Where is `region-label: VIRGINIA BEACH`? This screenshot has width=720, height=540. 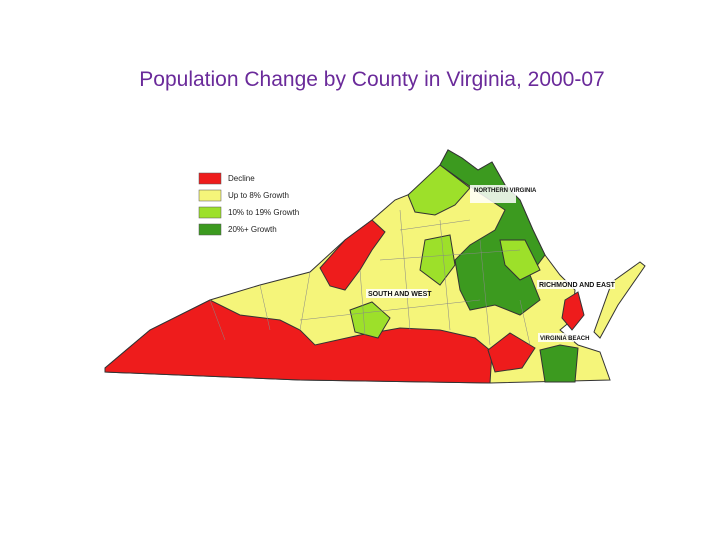
region-label: VIRGINIA BEACH is located at coordinates (564, 339).